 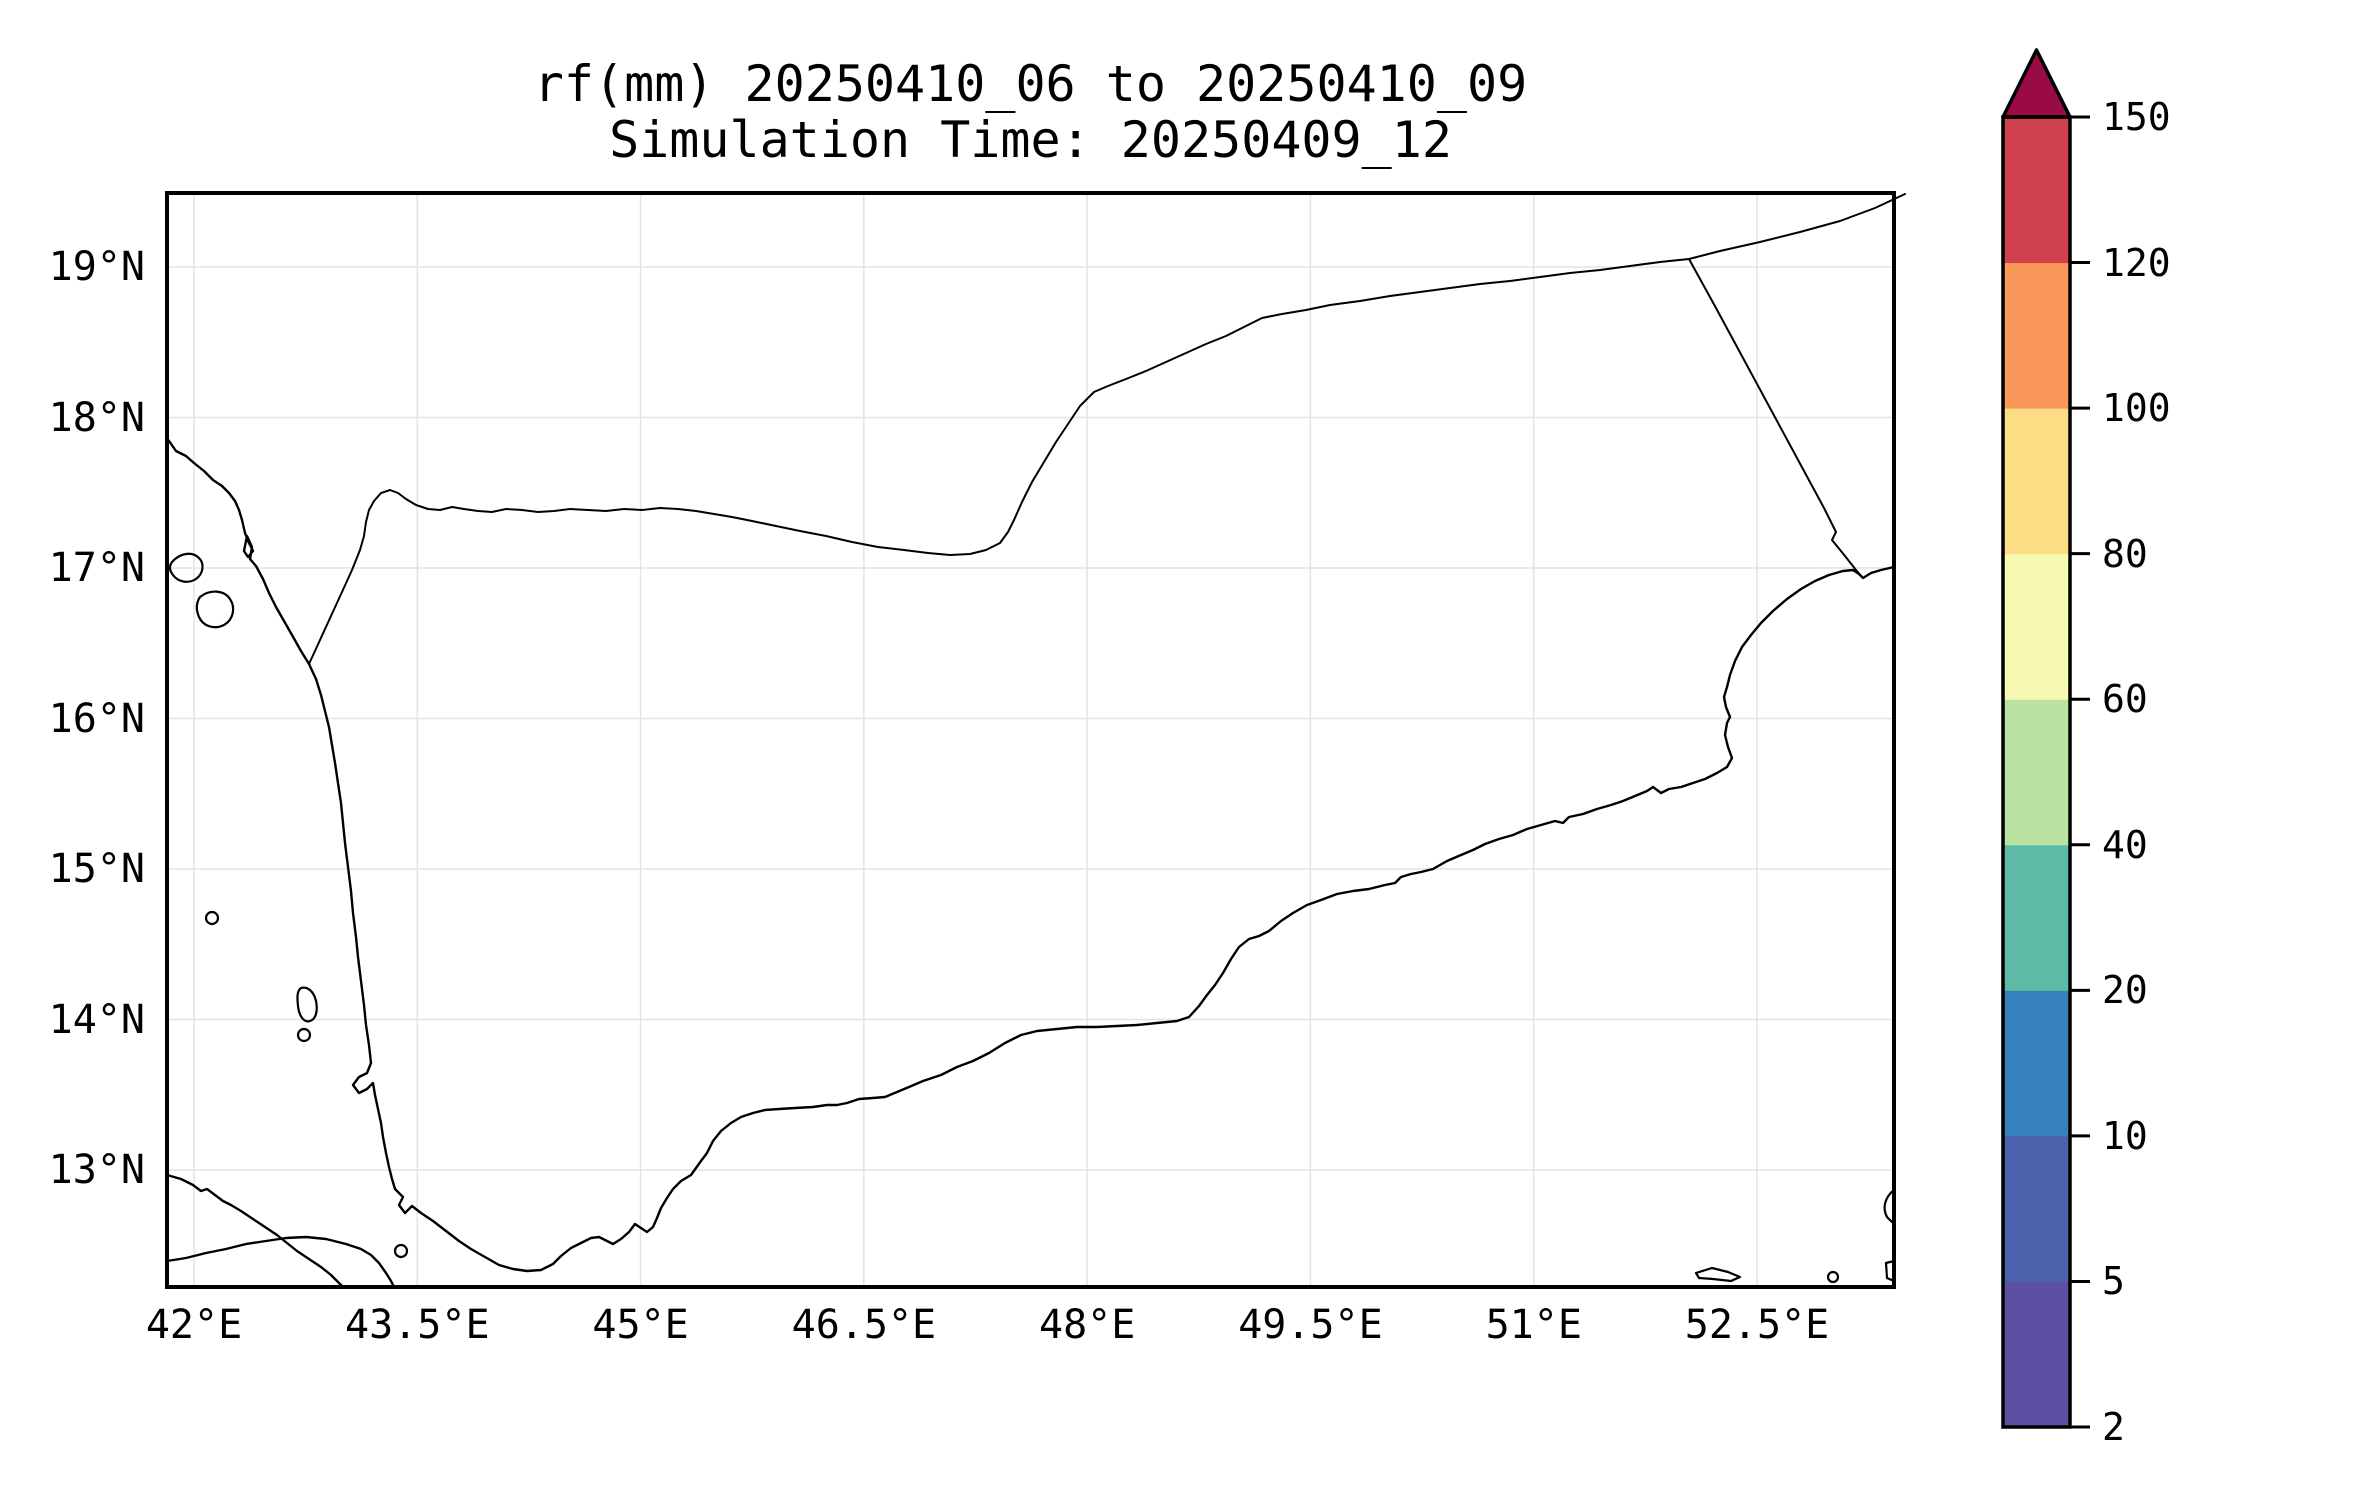 I want to click on oman-yemen-border, so click(x=1775, y=418).